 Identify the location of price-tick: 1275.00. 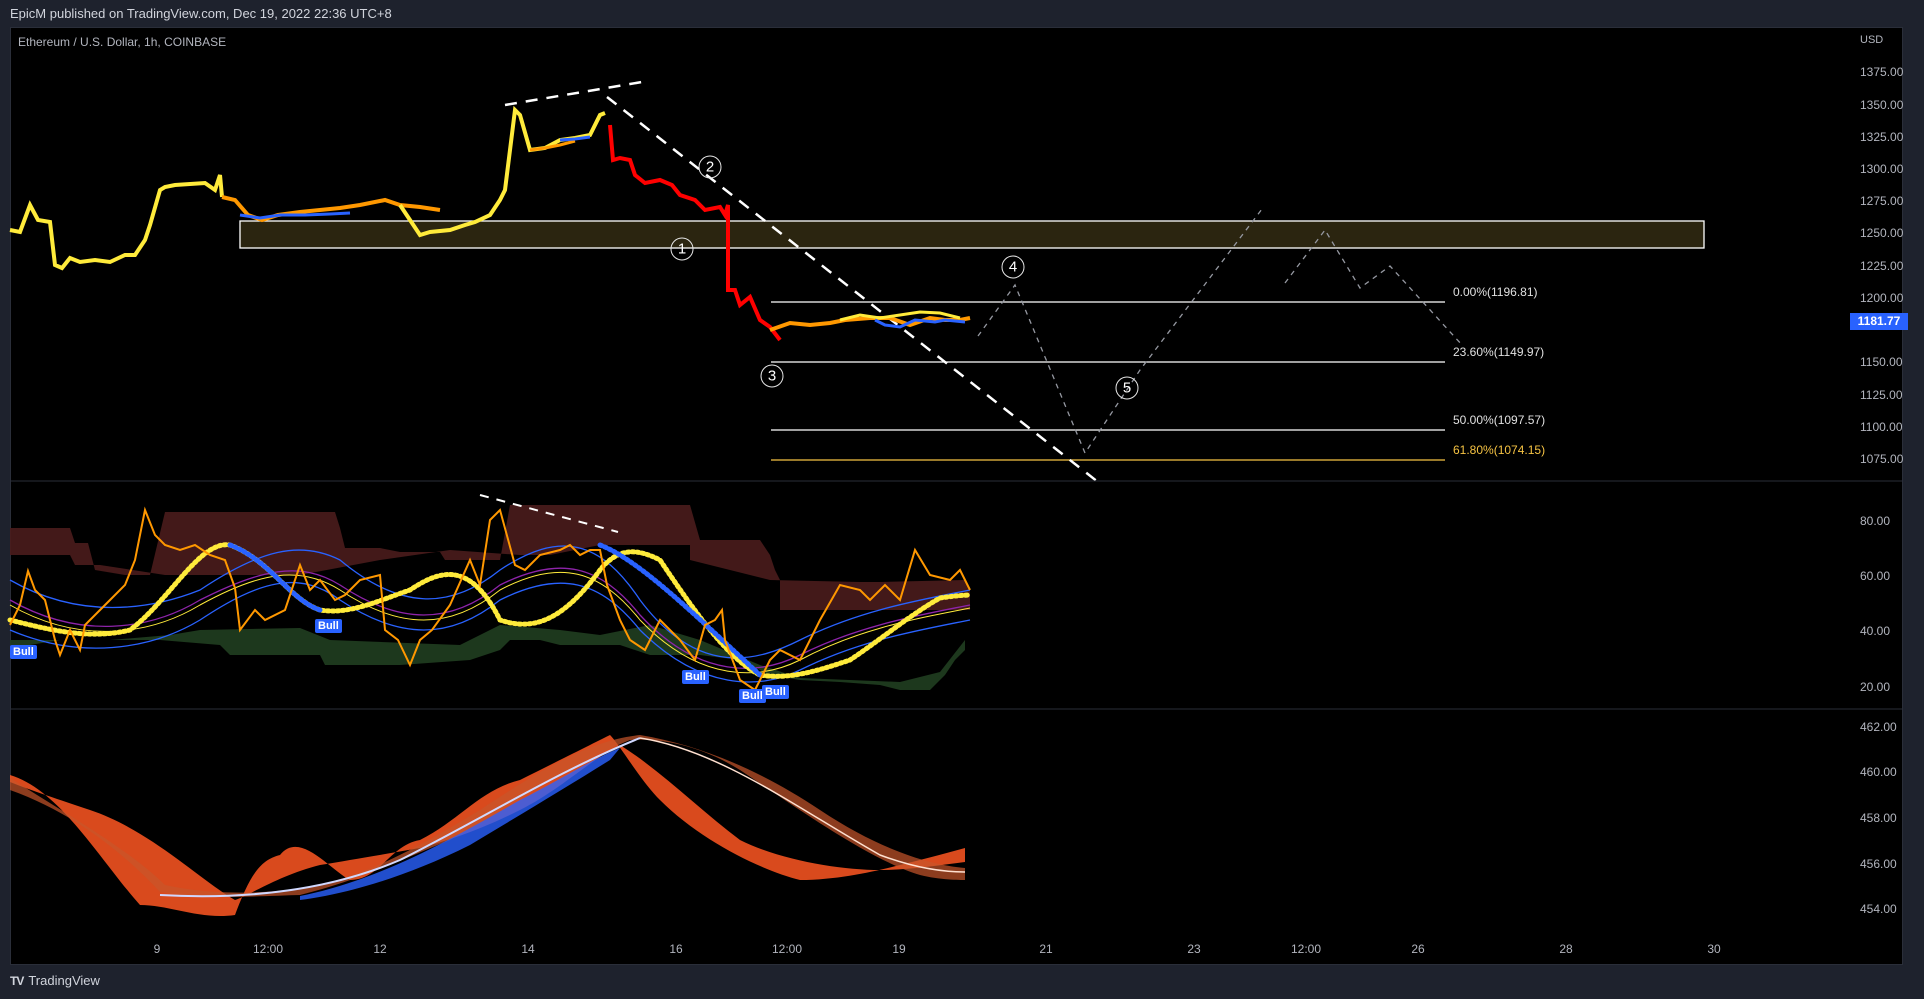
(1882, 201).